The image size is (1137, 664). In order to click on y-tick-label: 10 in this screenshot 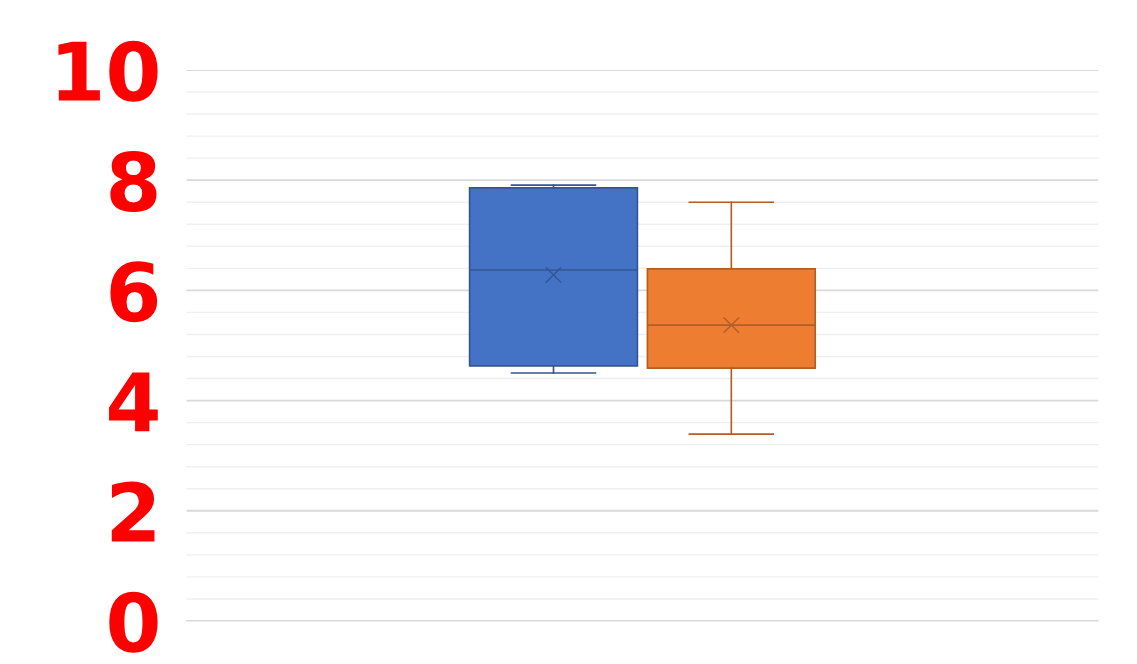, I will do `click(108, 71)`.